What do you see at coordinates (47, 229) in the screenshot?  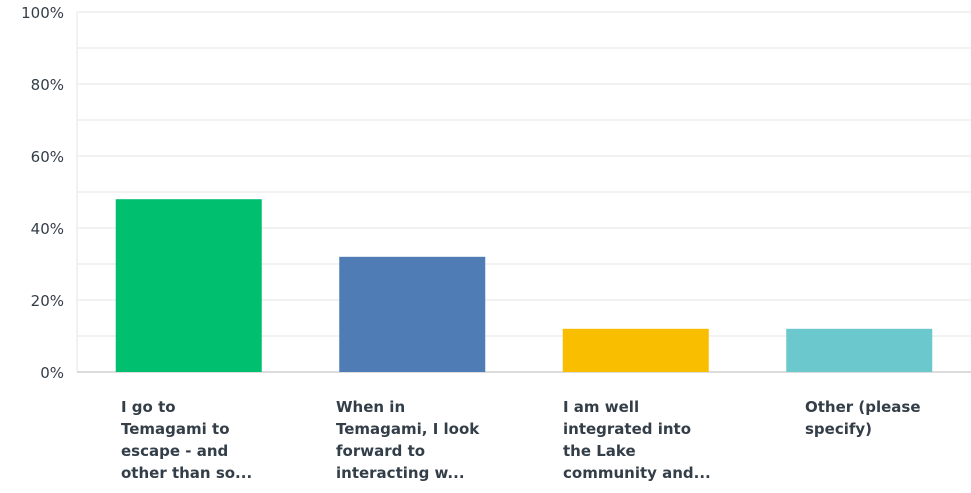 I see `y-tick-label-40pct: 40%` at bounding box center [47, 229].